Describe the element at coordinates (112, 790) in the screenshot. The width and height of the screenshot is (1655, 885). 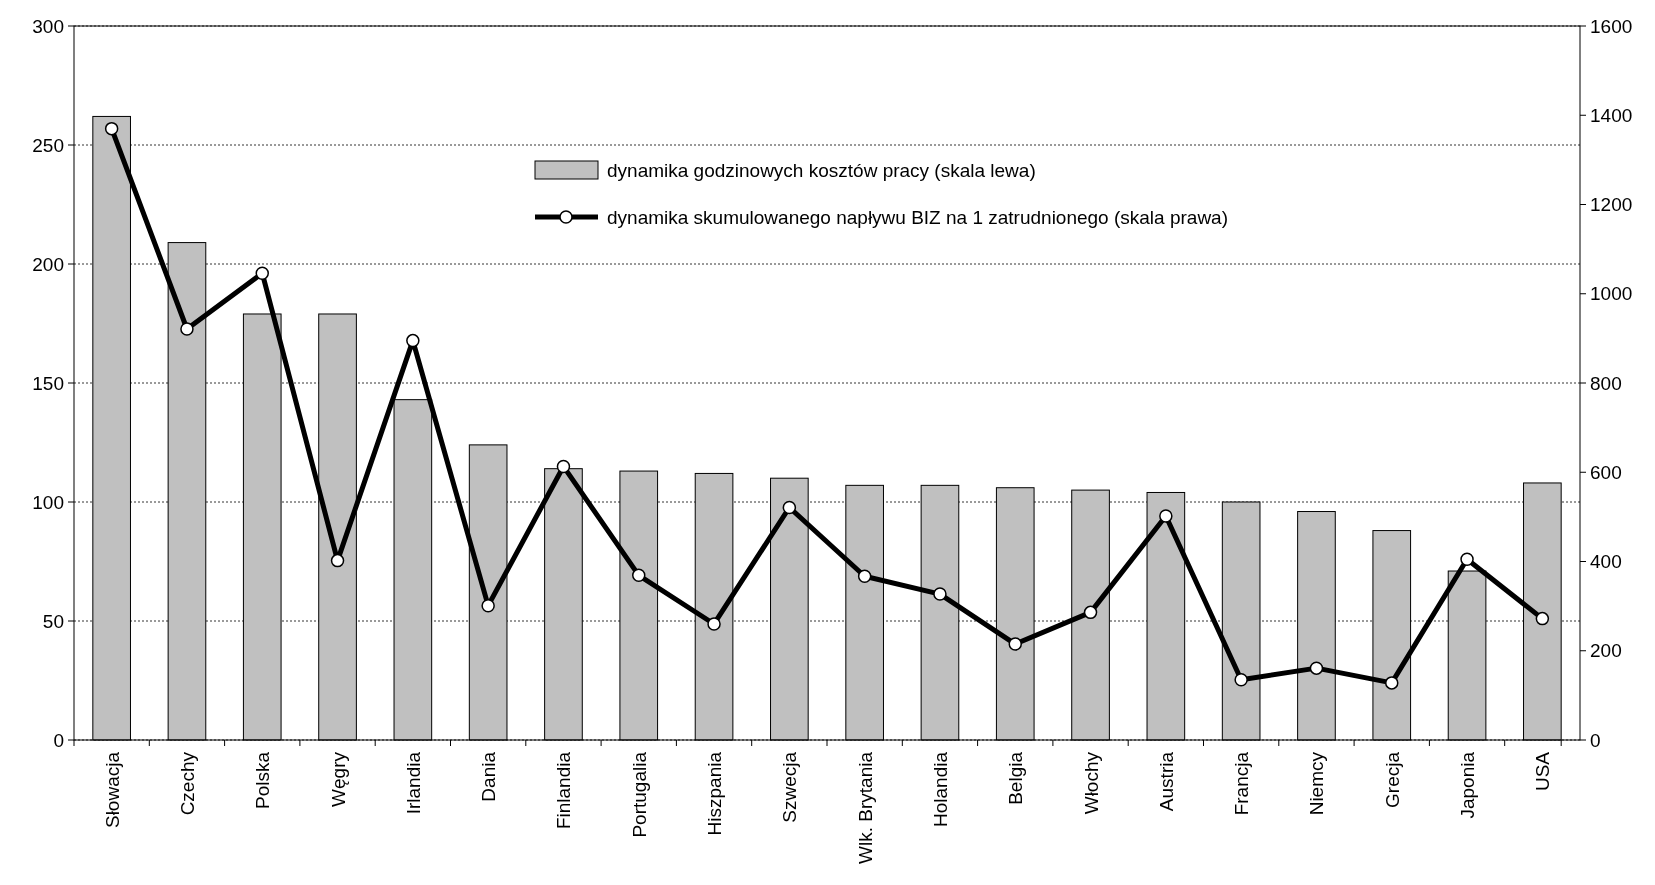
I see `x-tick-label: Słowacja` at that location.